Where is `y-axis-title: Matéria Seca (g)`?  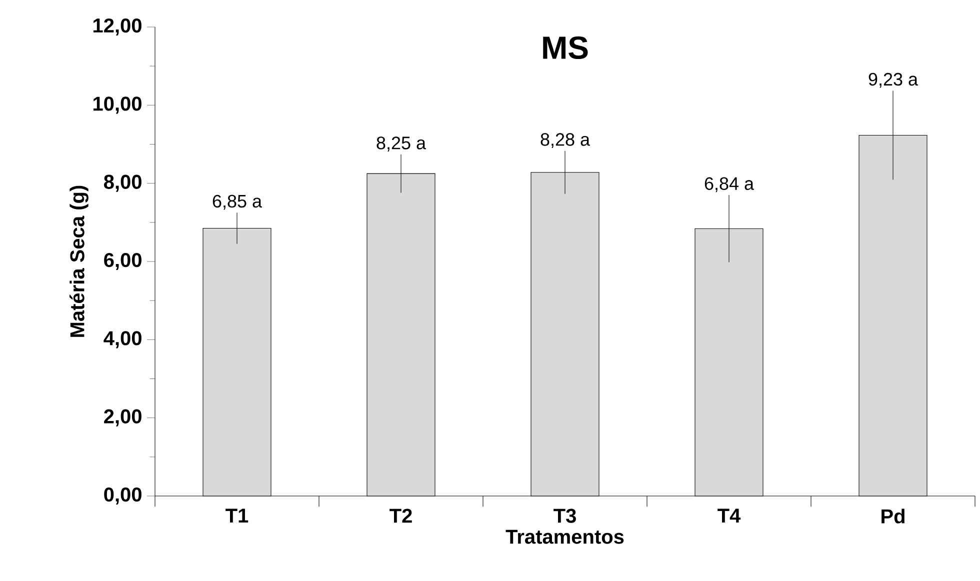
y-axis-title: Matéria Seca (g) is located at coordinates (79, 261).